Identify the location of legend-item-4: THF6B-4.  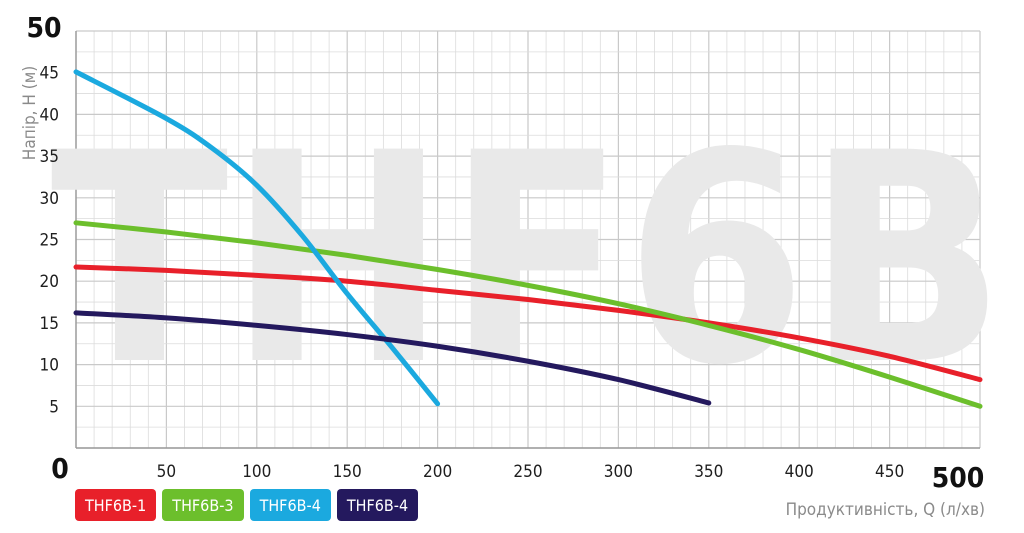
(377, 505).